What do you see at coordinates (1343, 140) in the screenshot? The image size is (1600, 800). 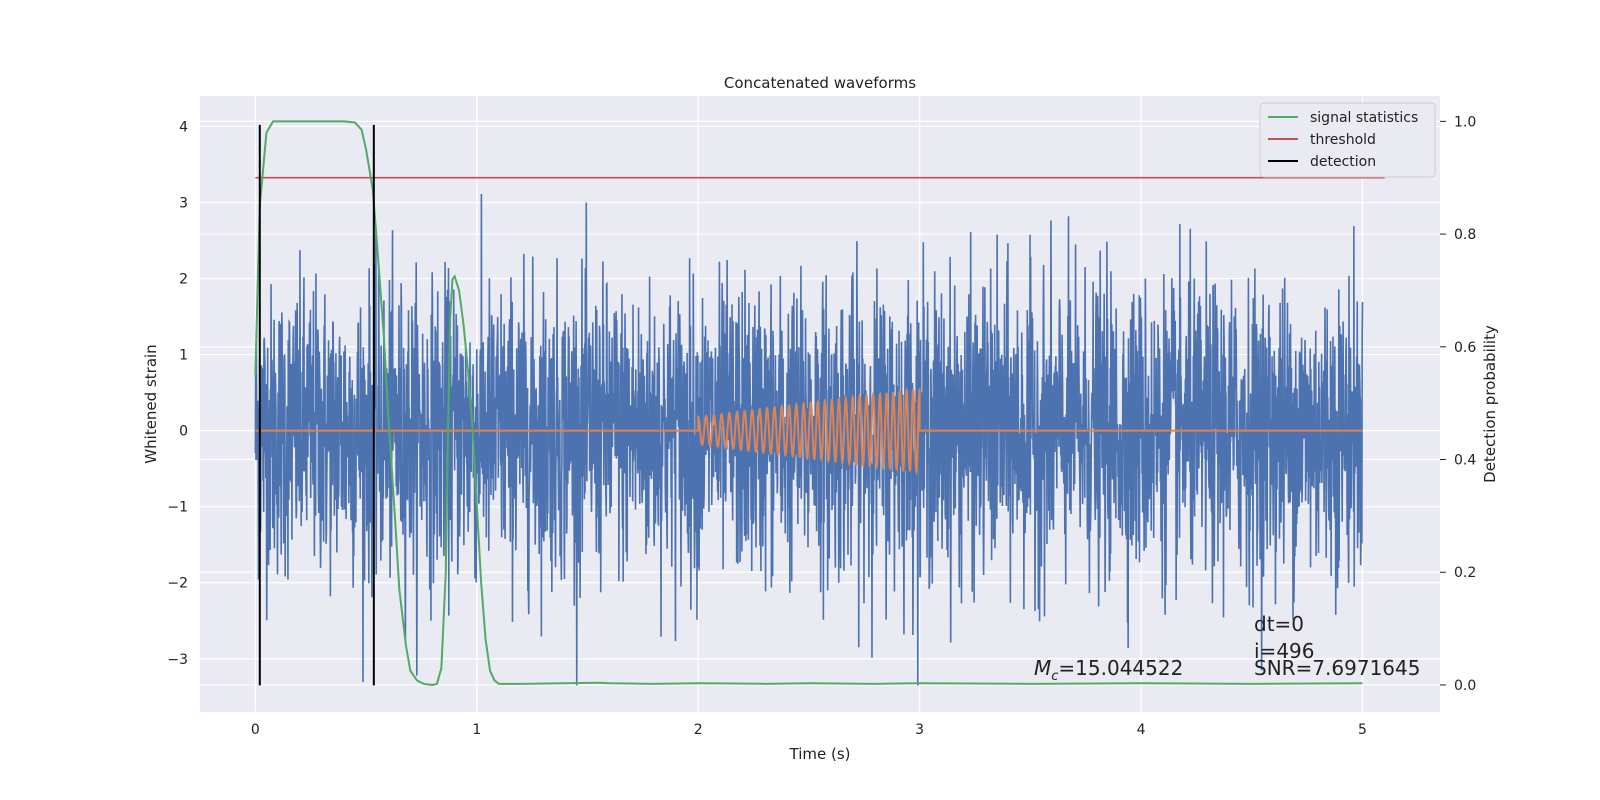 I see `legend-label-threshold: threshold` at bounding box center [1343, 140].